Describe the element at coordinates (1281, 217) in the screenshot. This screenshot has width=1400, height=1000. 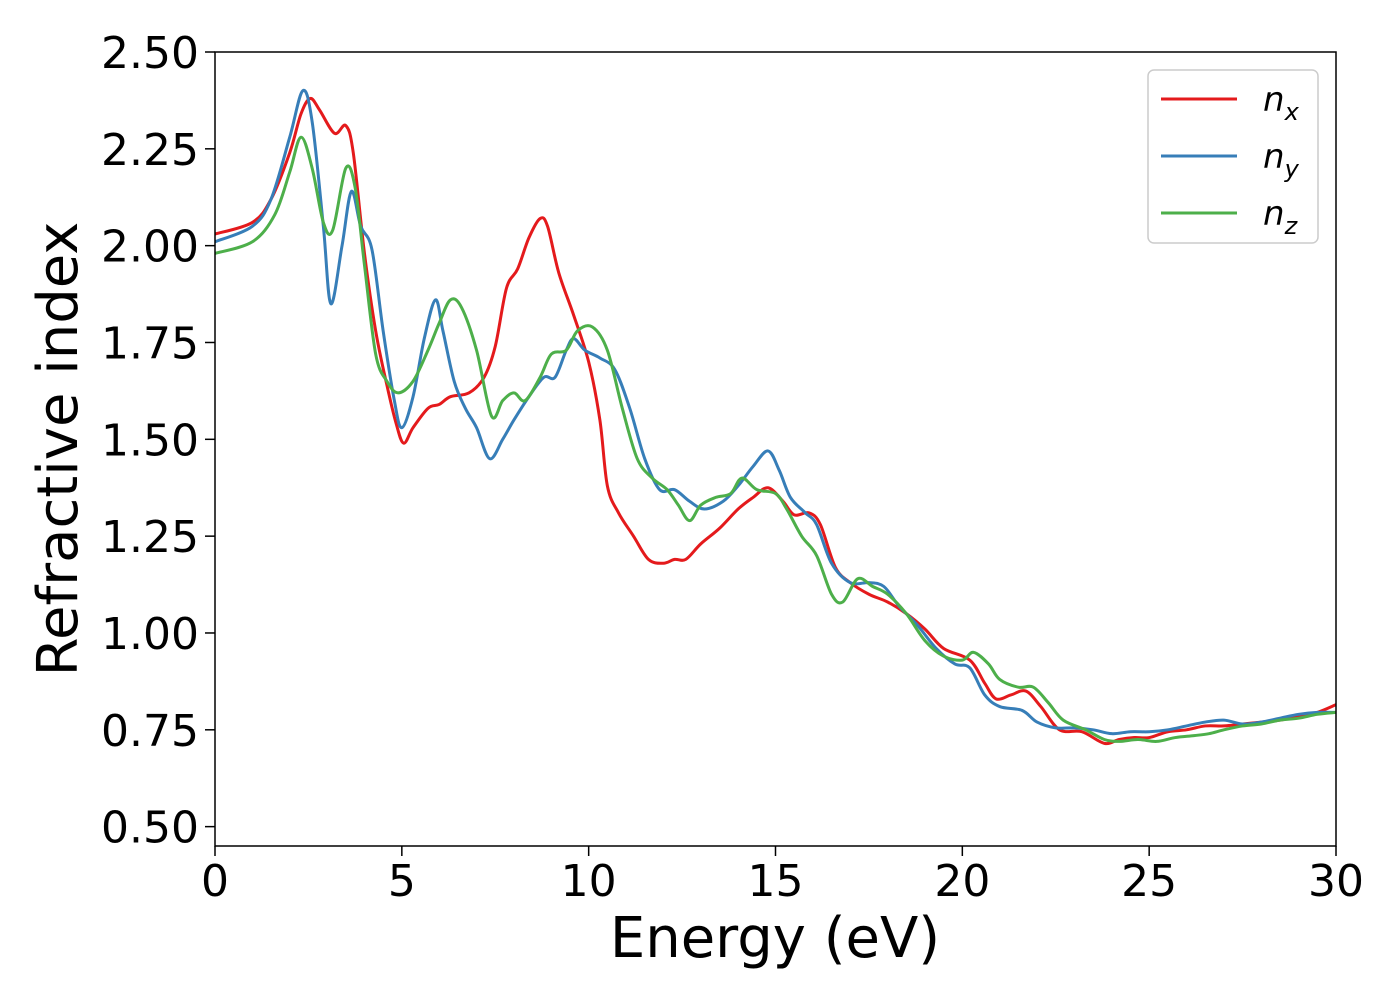
I see `legend-label-nz: nz` at that location.